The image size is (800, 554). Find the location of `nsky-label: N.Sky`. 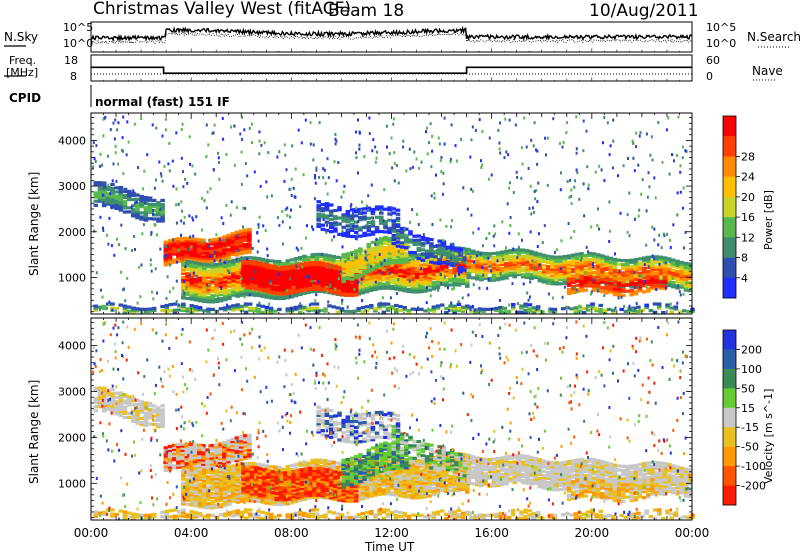

nsky-label: N.Sky is located at coordinates (21, 37).